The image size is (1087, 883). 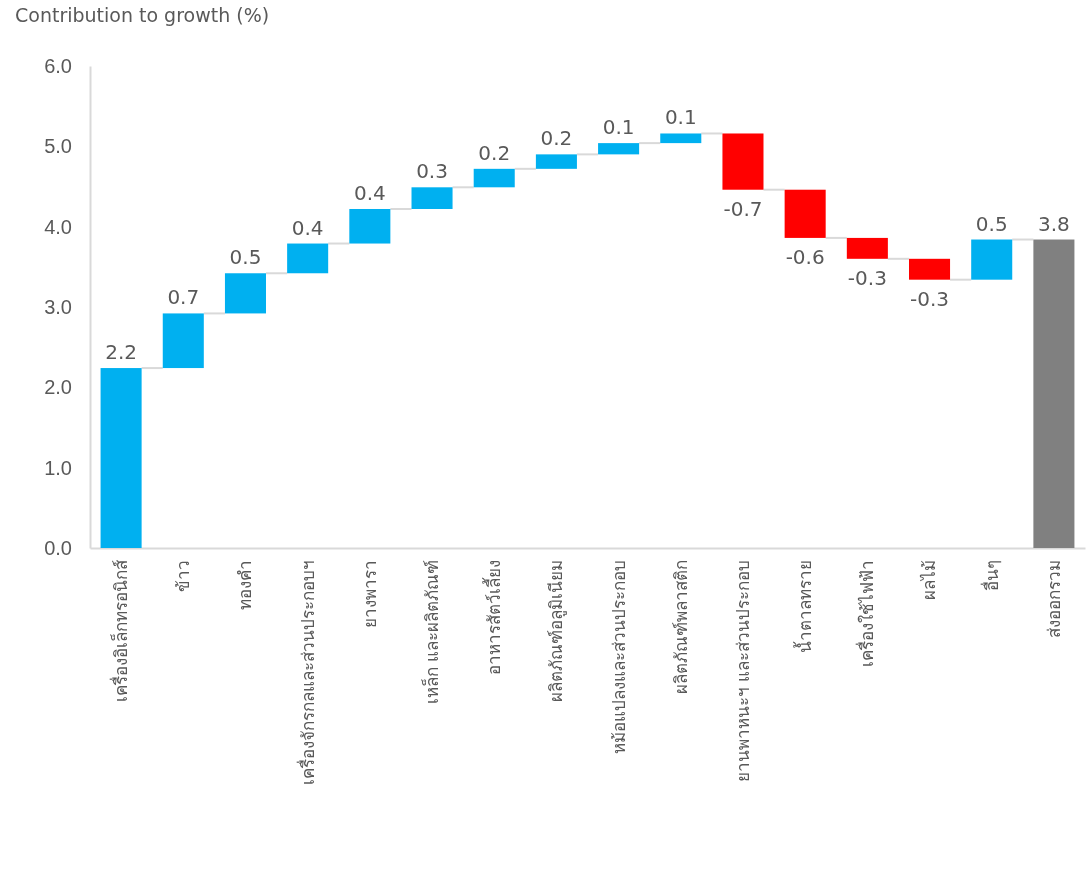 What do you see at coordinates (681, 627) in the screenshot?
I see `x-tick-label: ผลิตภัณฑ์พลาสติก` at bounding box center [681, 627].